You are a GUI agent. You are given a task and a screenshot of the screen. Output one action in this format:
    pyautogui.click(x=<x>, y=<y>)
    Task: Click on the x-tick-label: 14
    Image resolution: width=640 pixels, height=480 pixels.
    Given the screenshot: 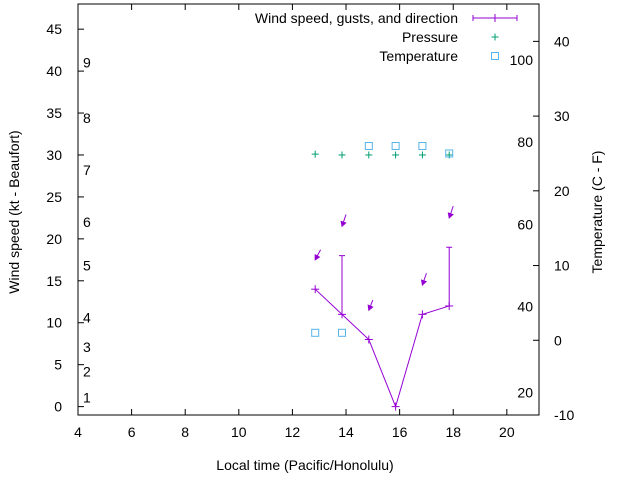 What is the action you would take?
    pyautogui.click(x=346, y=432)
    